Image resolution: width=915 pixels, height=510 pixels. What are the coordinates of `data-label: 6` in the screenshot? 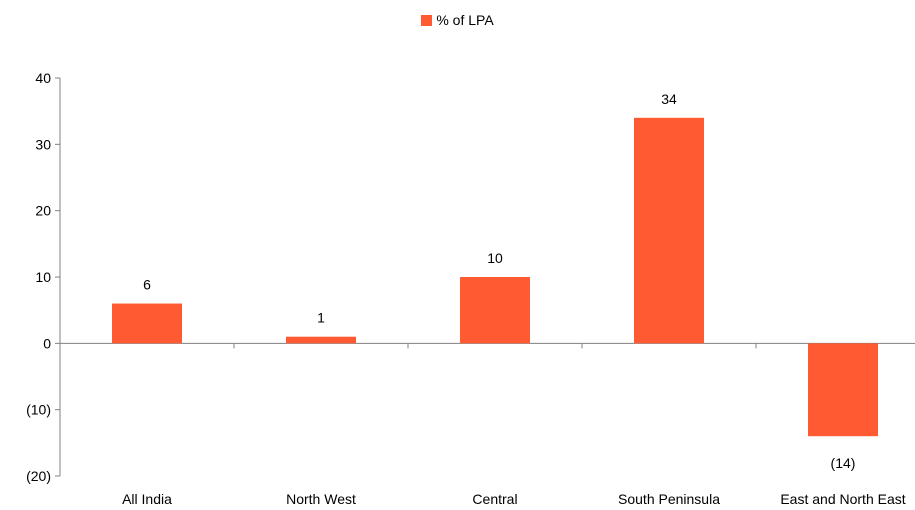 It's located at (147, 285).